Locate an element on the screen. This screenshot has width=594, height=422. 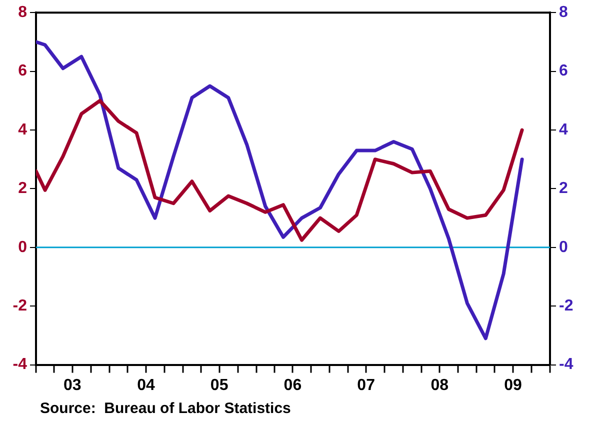
y2-tick-label: 0 is located at coordinates (563, 247).